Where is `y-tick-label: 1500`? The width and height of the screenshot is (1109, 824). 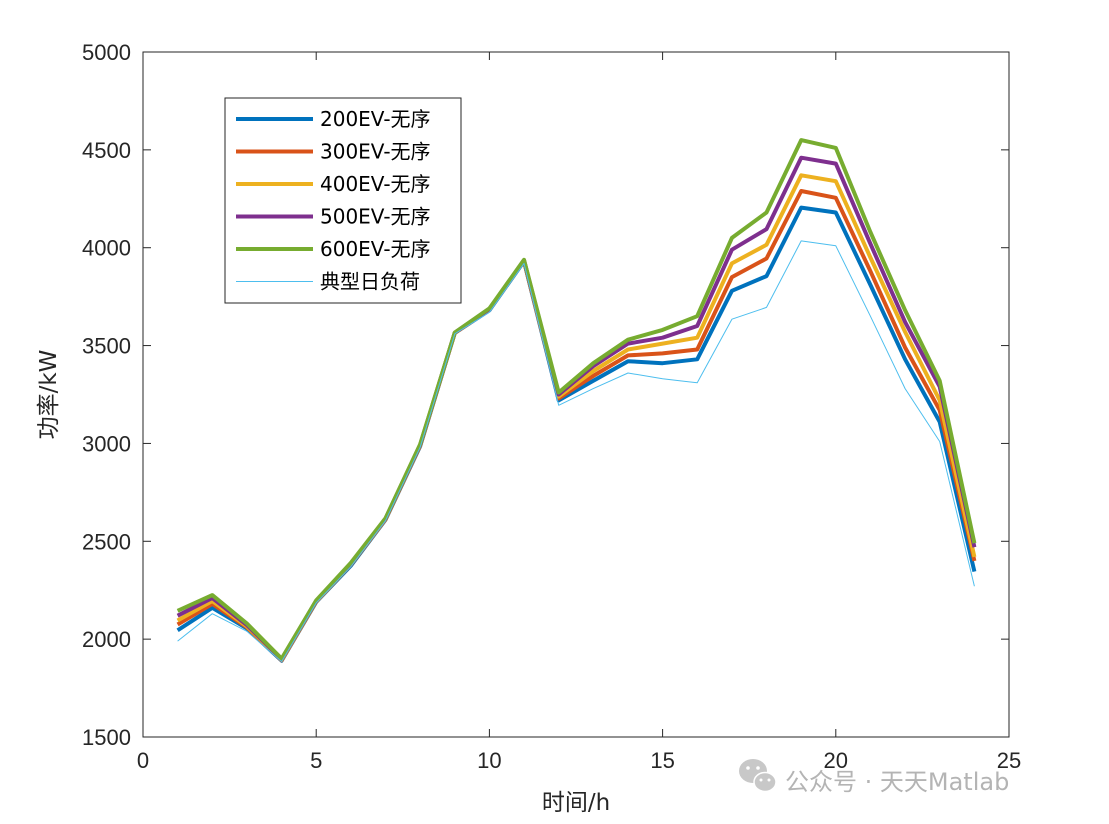
y-tick-label: 1500 is located at coordinates (106, 737).